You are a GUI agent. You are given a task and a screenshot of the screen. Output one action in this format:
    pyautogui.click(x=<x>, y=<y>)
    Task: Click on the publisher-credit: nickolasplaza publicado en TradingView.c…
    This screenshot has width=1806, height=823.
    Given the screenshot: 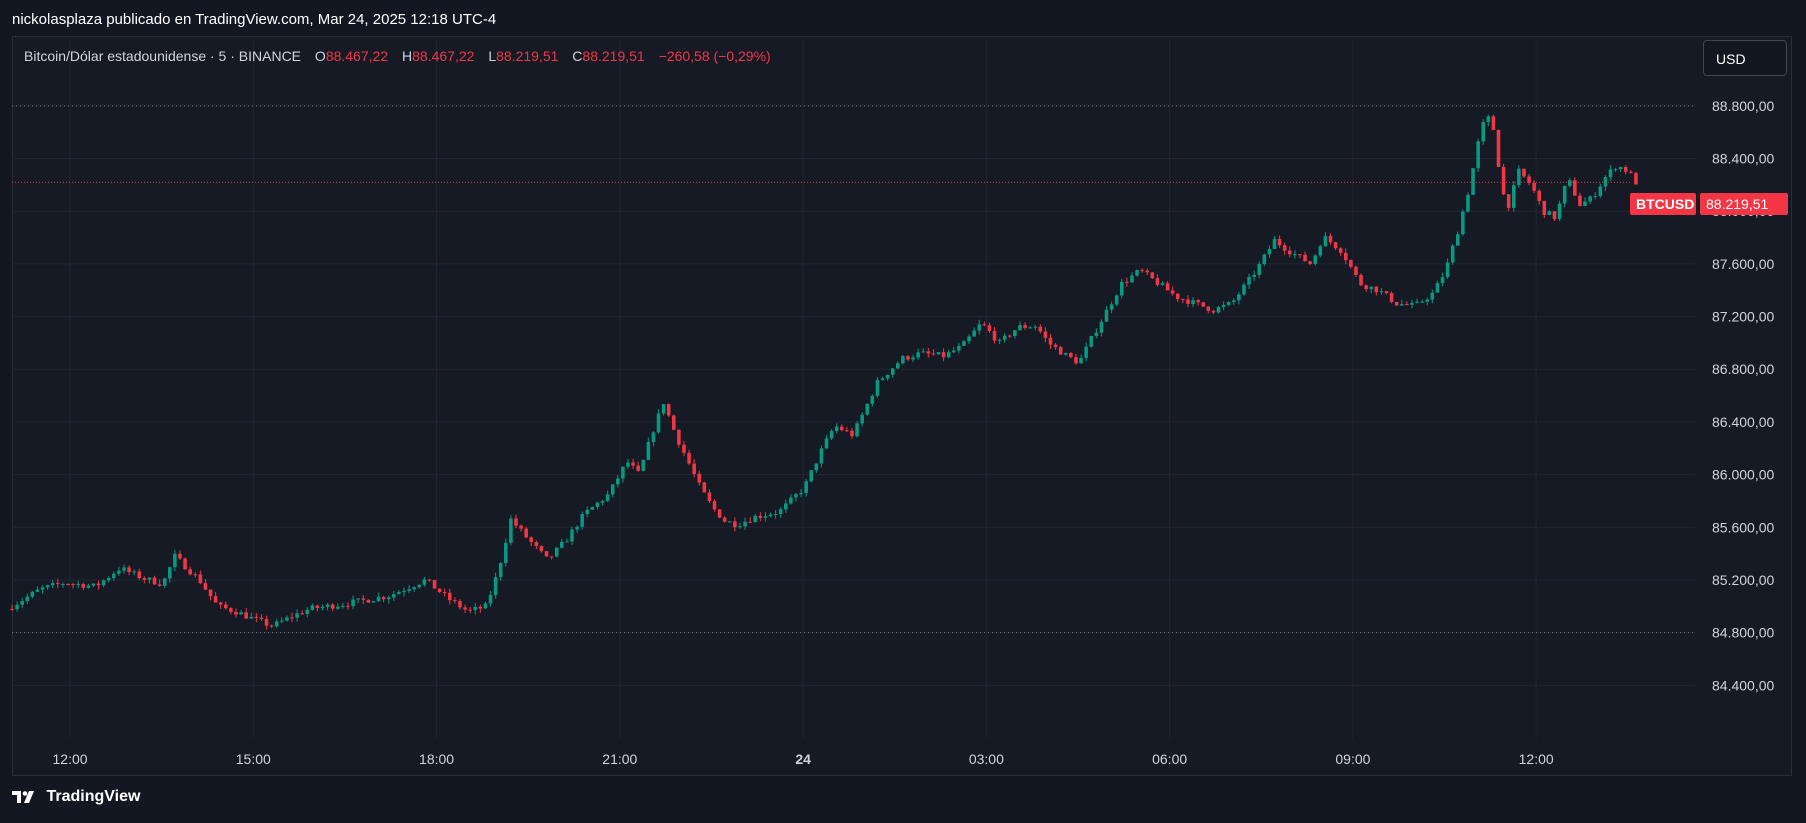 What is the action you would take?
    pyautogui.click(x=254, y=19)
    